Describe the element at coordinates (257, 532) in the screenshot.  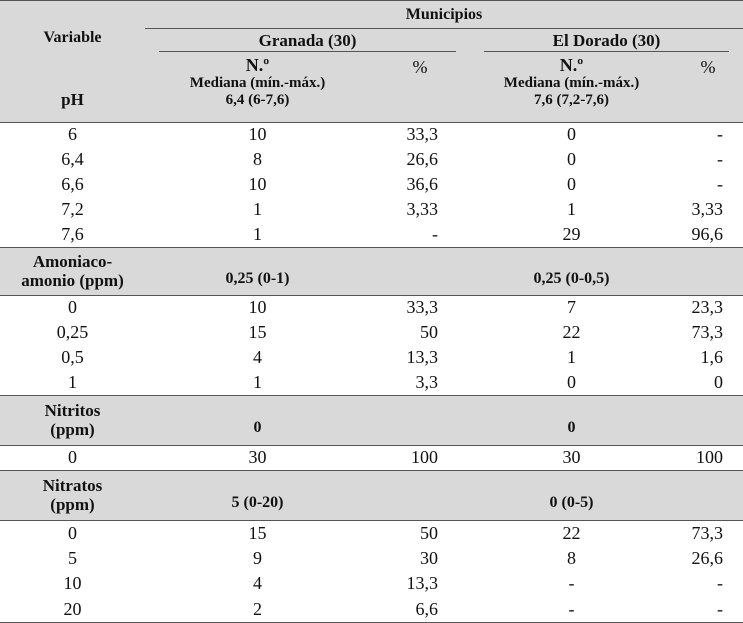
I see `data-cell: 15` at that location.